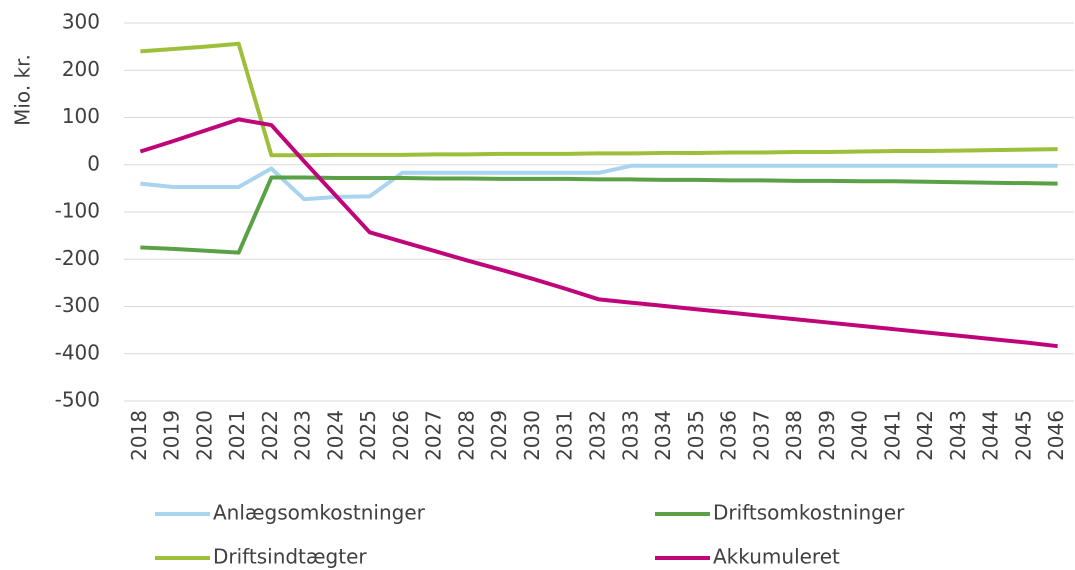  I want to click on x-tick-label: 2018, so click(139, 435).